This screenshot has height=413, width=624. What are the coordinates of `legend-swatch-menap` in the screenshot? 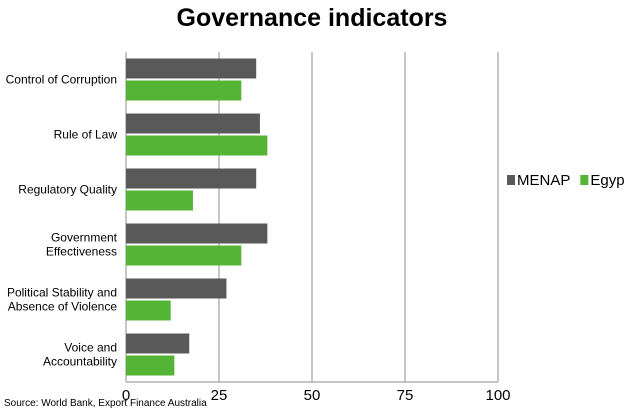 It's located at (511, 180).